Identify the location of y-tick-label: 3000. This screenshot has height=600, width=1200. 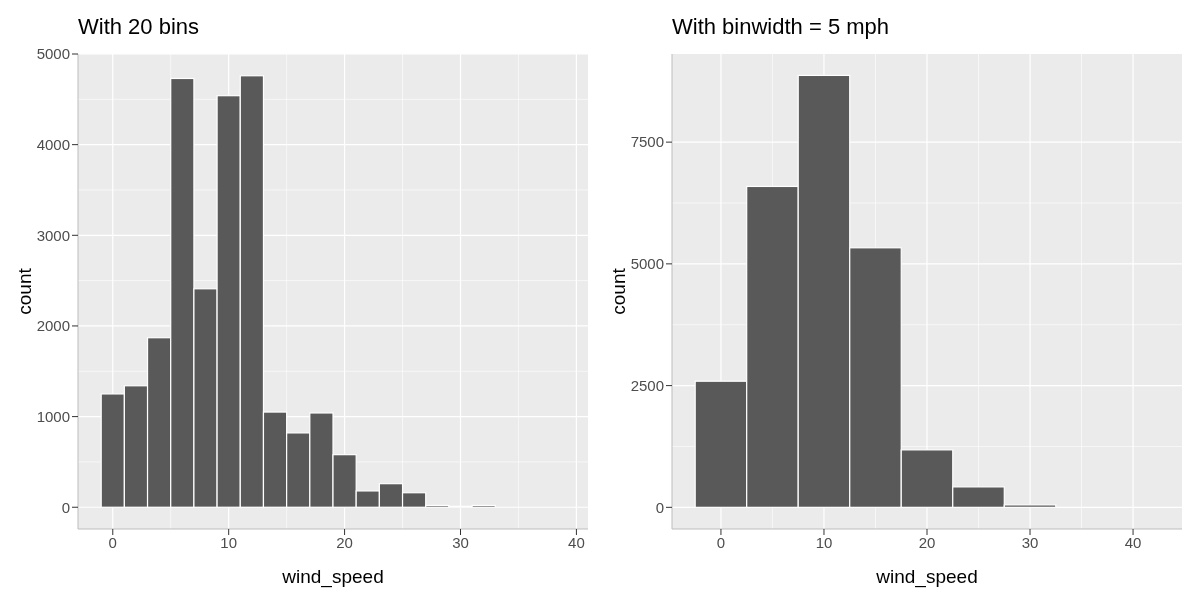
(53, 235).